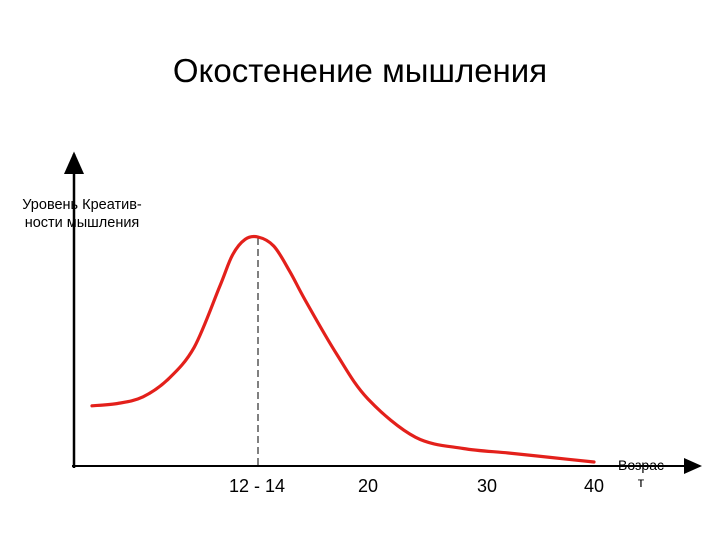 This screenshot has width=720, height=540. I want to click on x-axis-label-line-2: т, so click(641, 482).